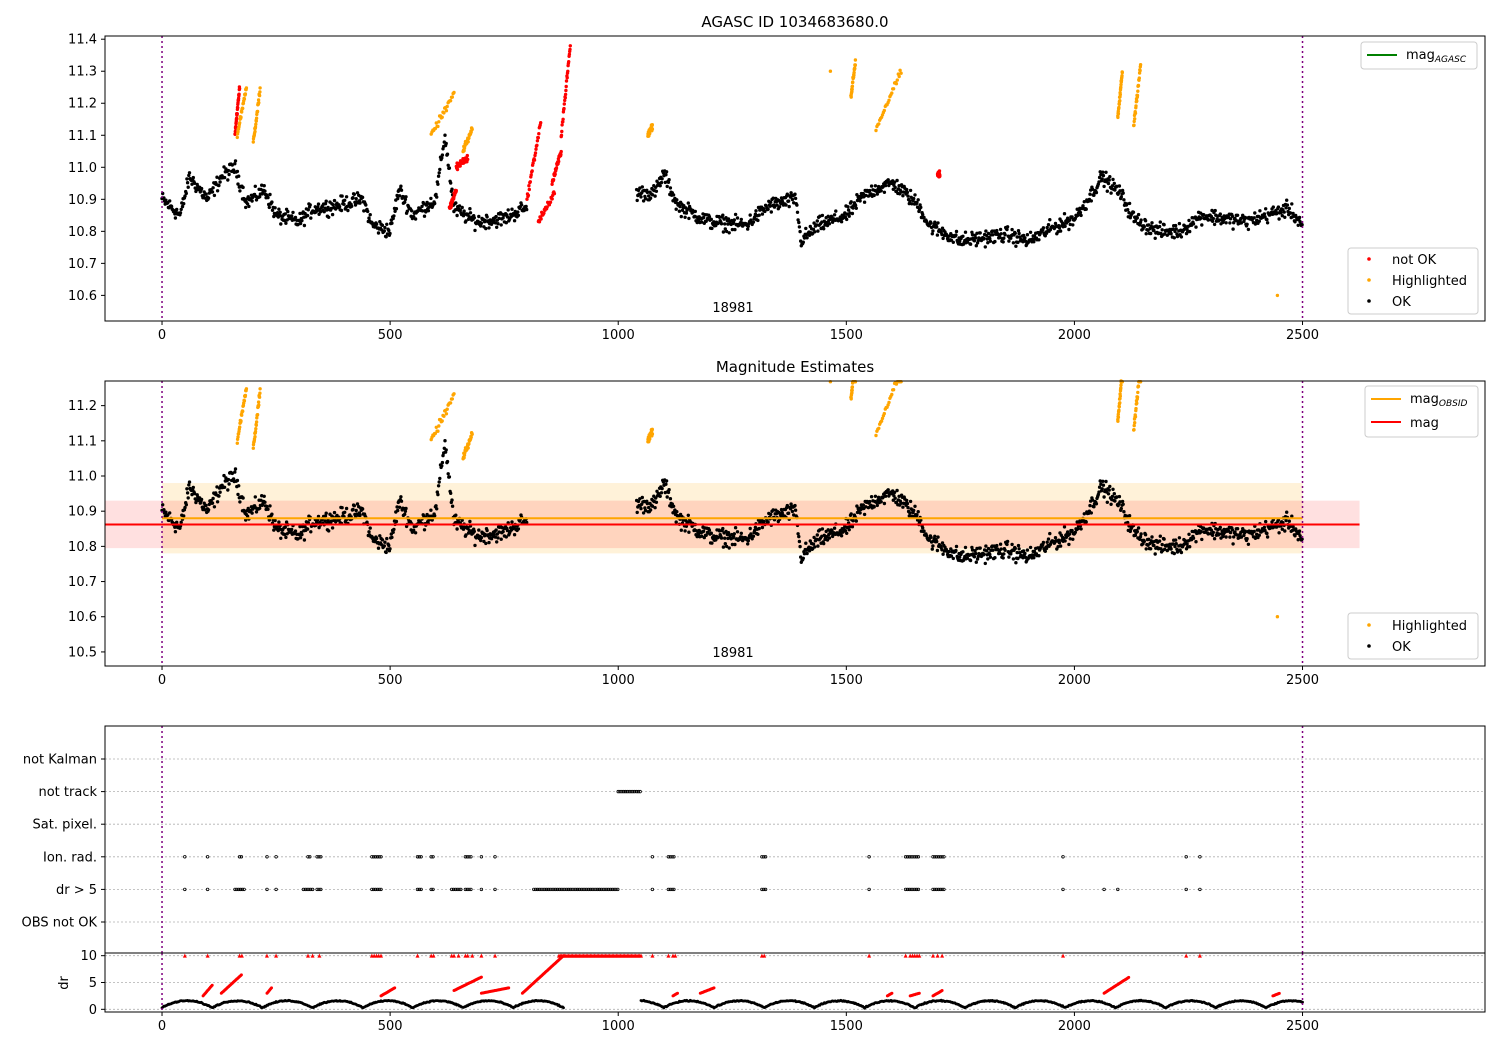 This screenshot has height=1050, width=1500. What do you see at coordinates (1302, 680) in the screenshot?
I see `x-tick-label: 2500` at bounding box center [1302, 680].